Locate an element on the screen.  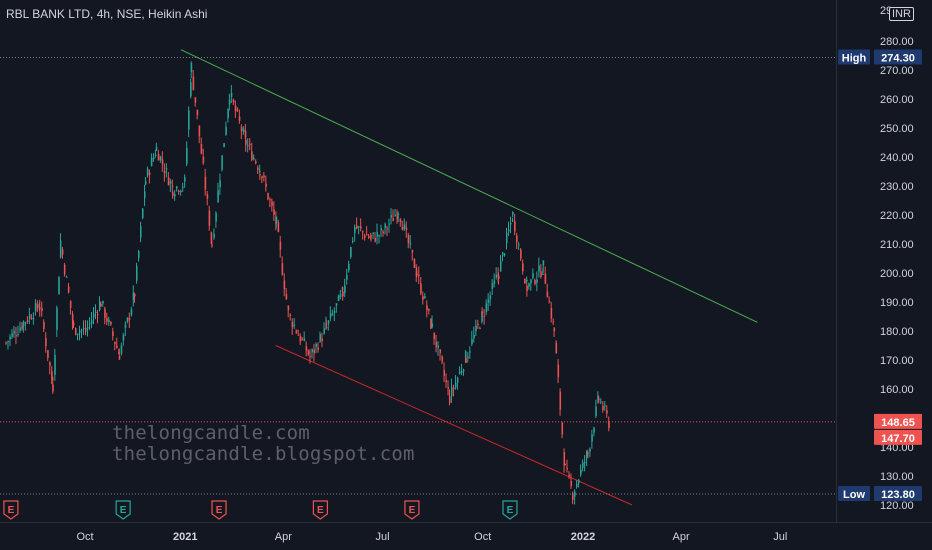
current-price-label: 147.70 is located at coordinates (898, 439).